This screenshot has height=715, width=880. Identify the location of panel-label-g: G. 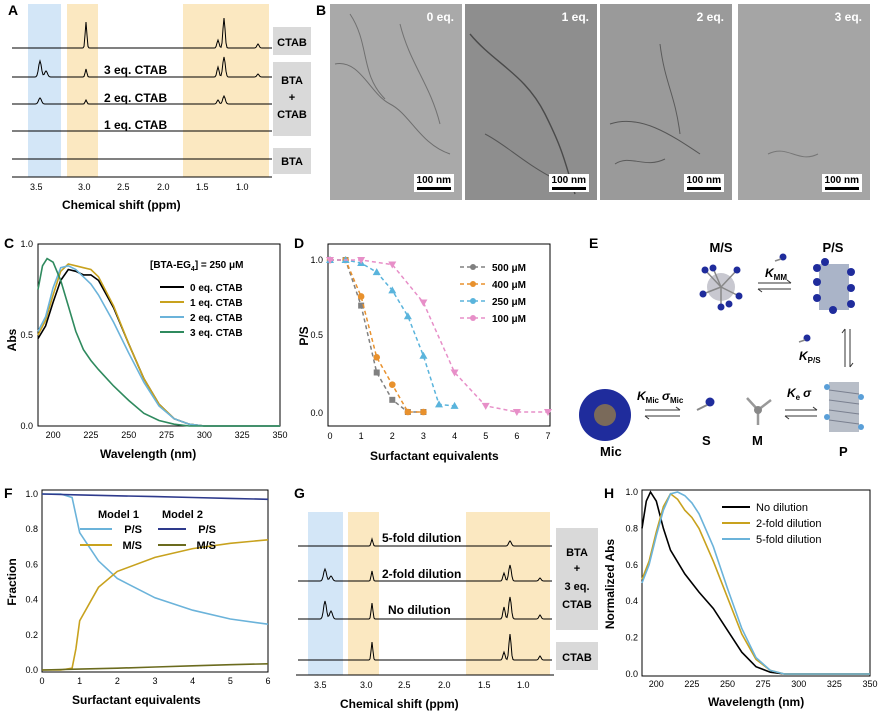
(299, 493).